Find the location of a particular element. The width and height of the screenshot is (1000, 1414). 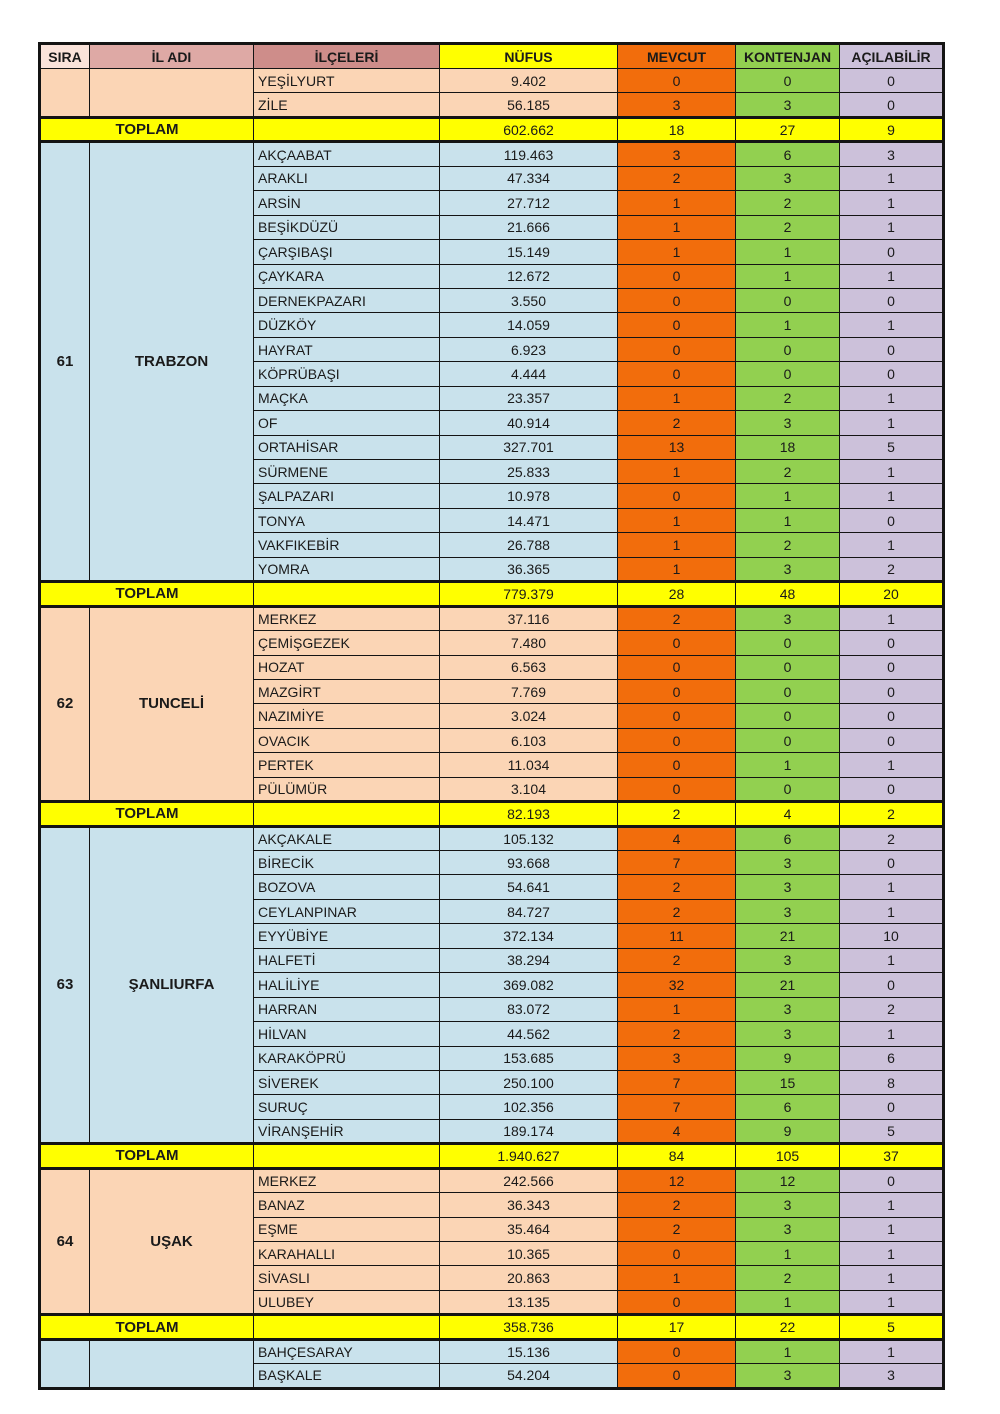

province-number-cell is located at coordinates (64, 1363).